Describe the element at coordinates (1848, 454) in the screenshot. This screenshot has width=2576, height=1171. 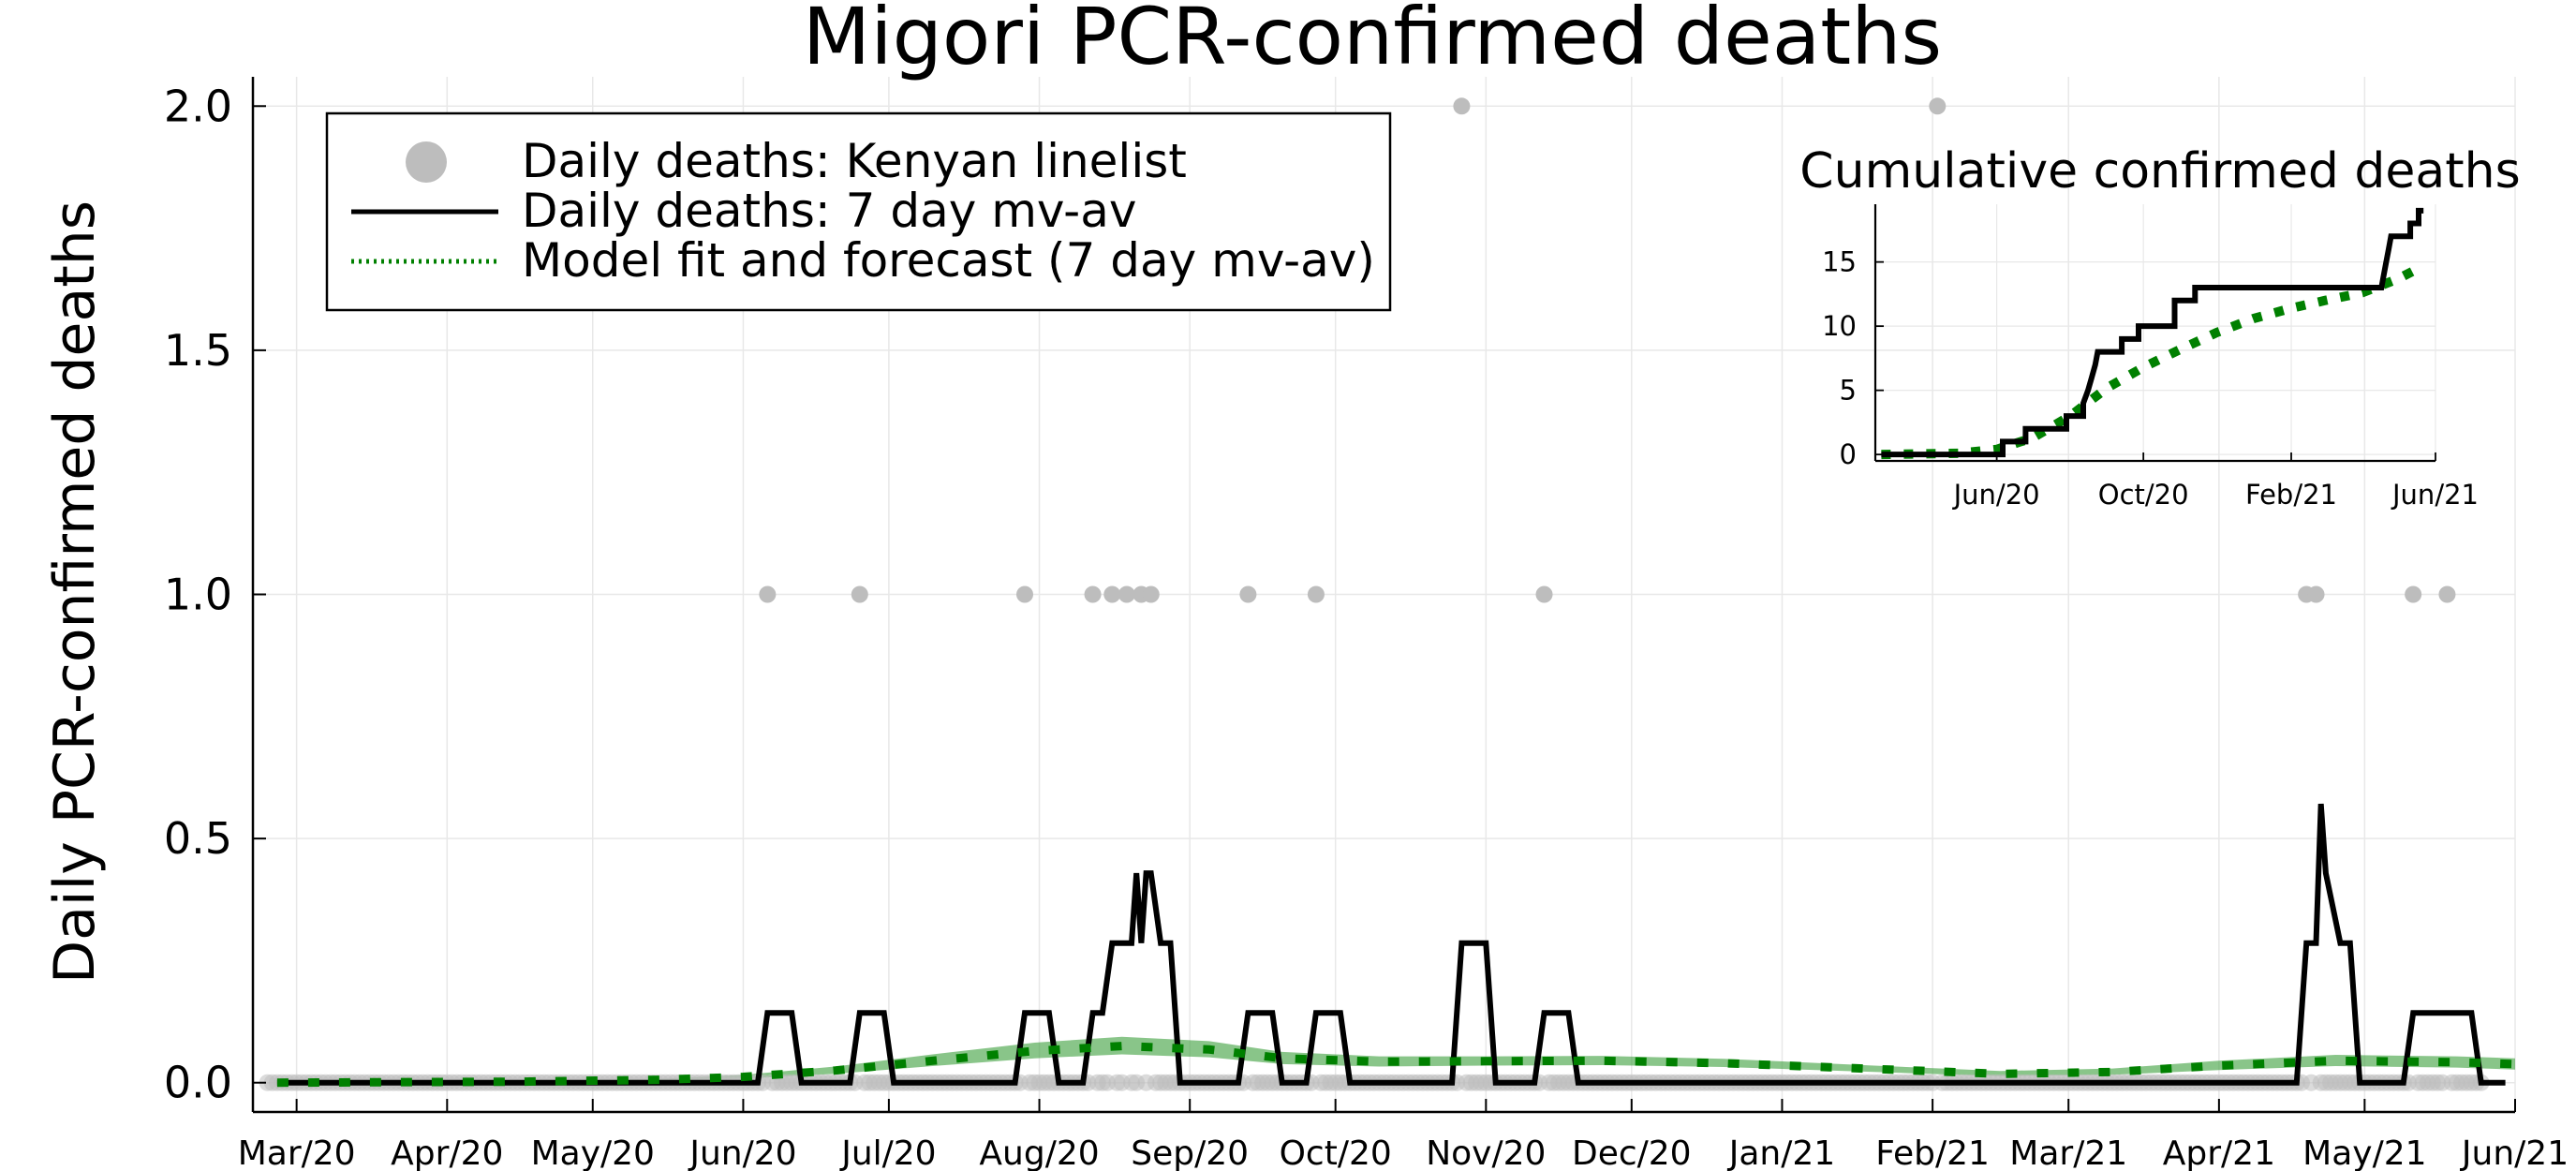
I see `inset-y-tick-label: 0` at that location.